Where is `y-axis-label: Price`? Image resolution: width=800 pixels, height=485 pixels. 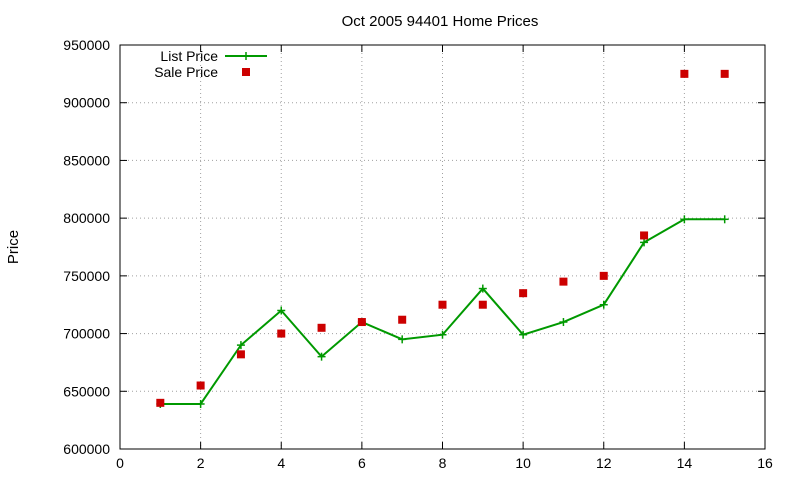 y-axis-label: Price is located at coordinates (13, 247).